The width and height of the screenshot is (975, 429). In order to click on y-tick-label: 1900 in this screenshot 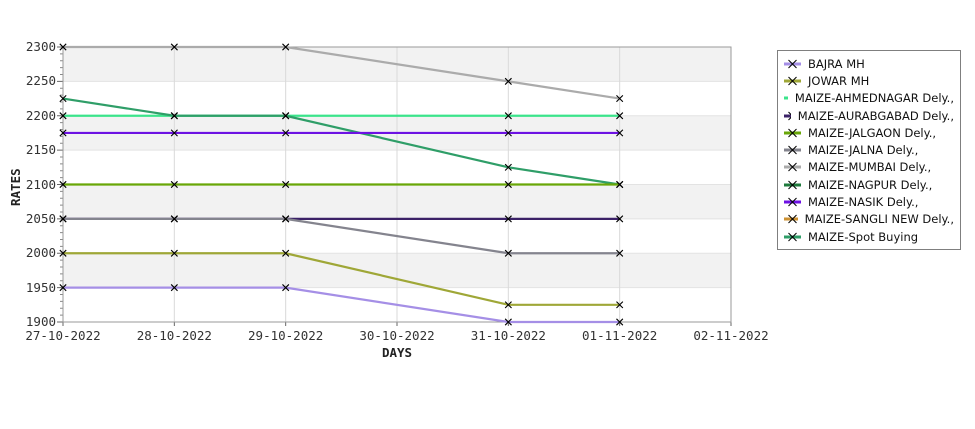, I will do `click(40, 321)`.